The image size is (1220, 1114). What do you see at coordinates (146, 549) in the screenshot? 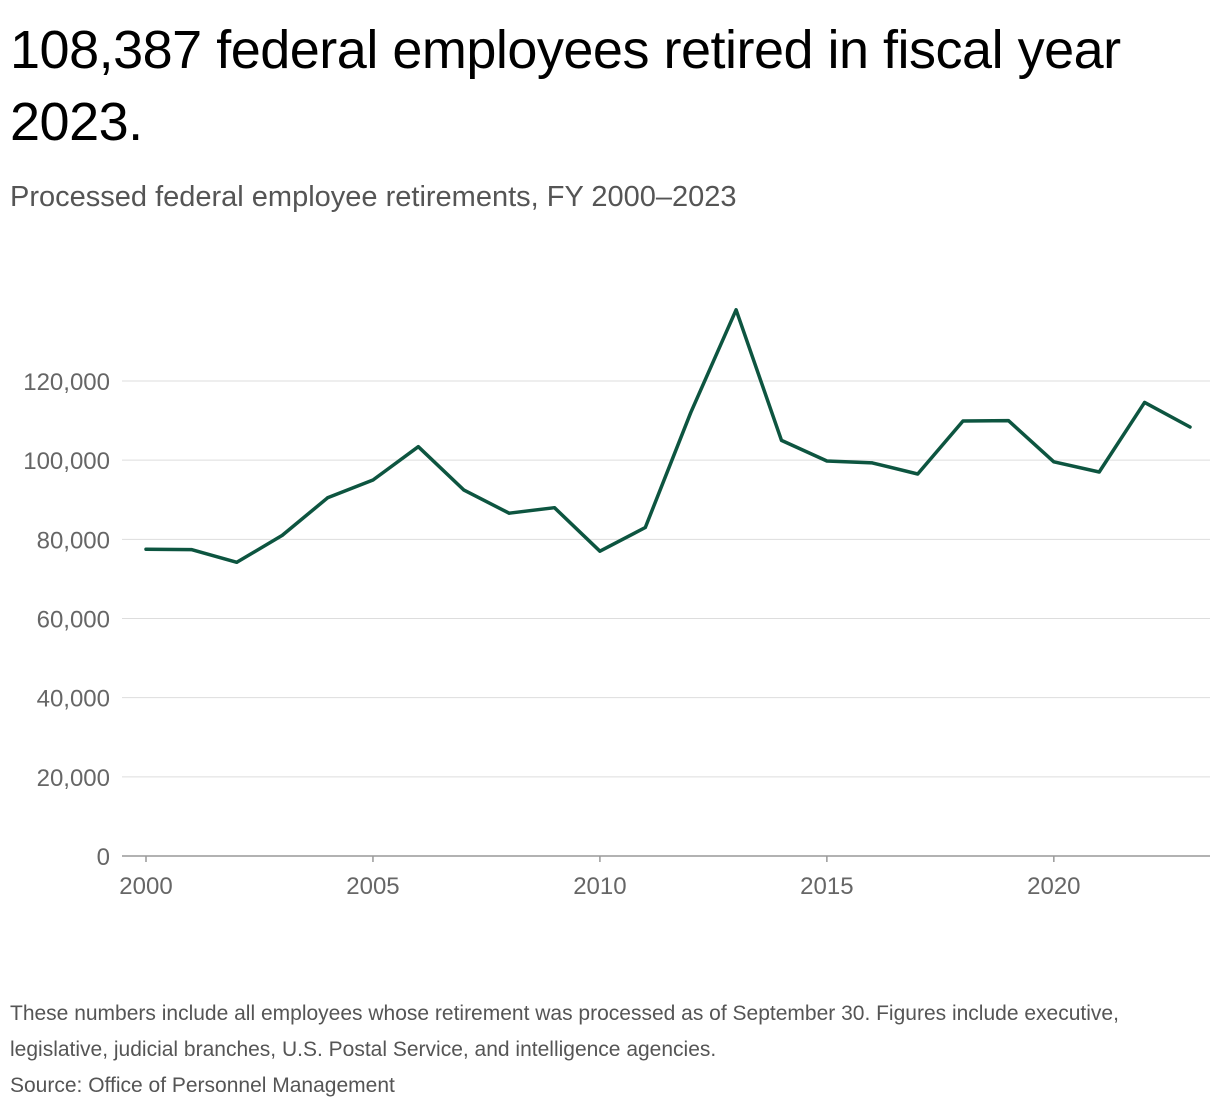
I see `data-point-2000` at bounding box center [146, 549].